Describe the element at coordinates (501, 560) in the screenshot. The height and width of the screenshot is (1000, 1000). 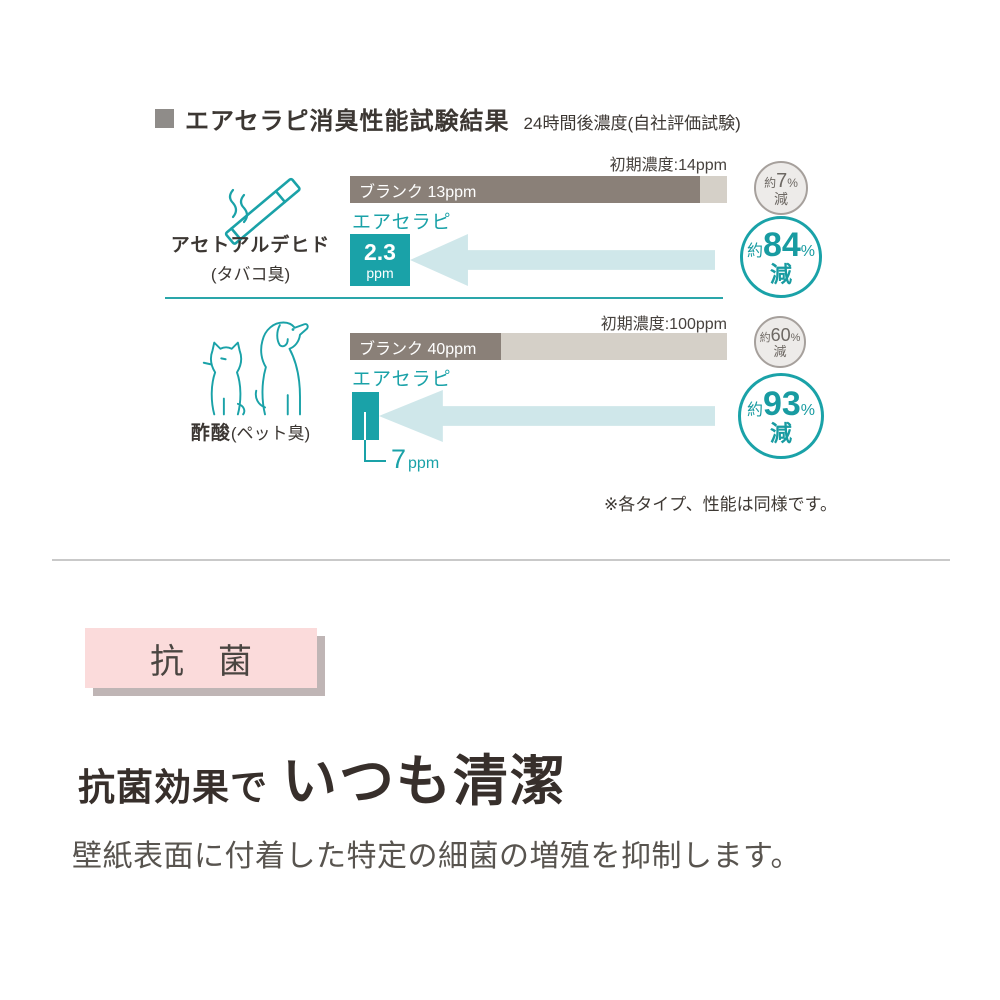
I see `section-divider` at that location.